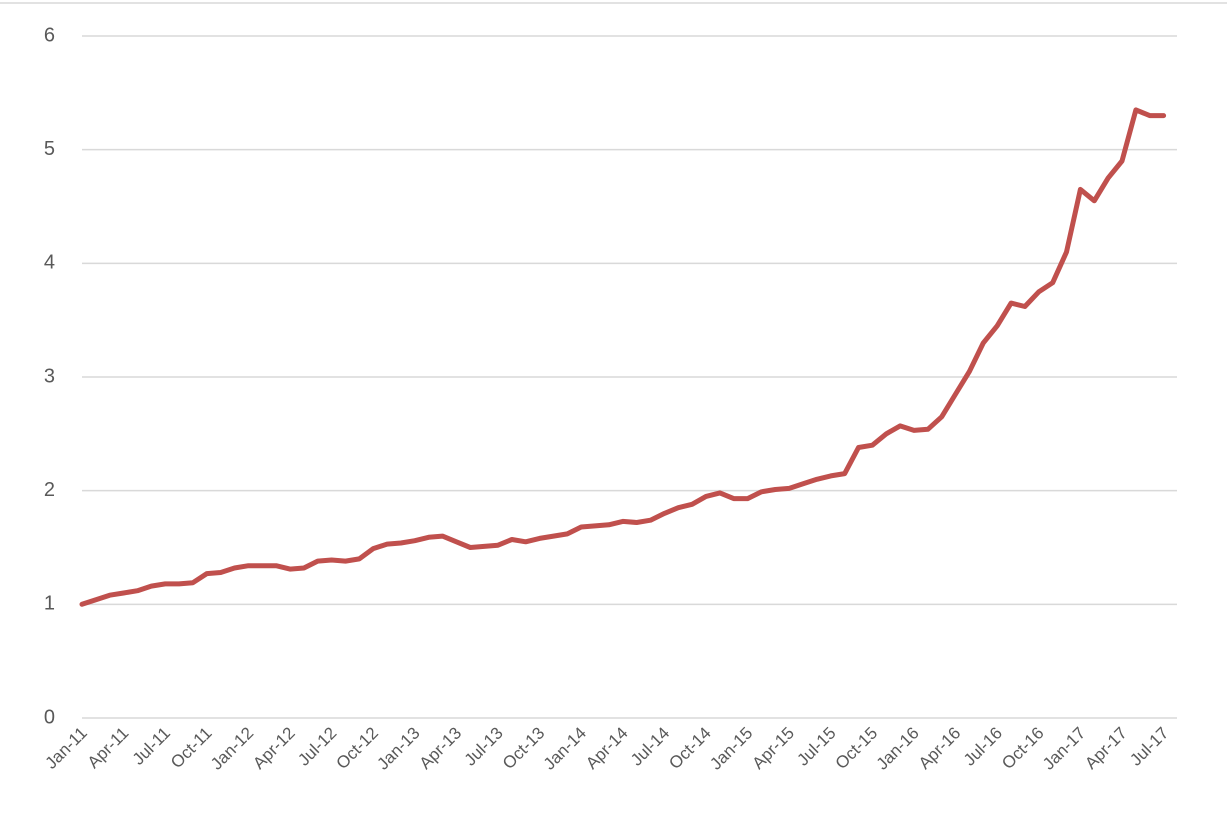  Describe the element at coordinates (731, 748) in the screenshot. I see `x-tick-label: Jan-15` at that location.